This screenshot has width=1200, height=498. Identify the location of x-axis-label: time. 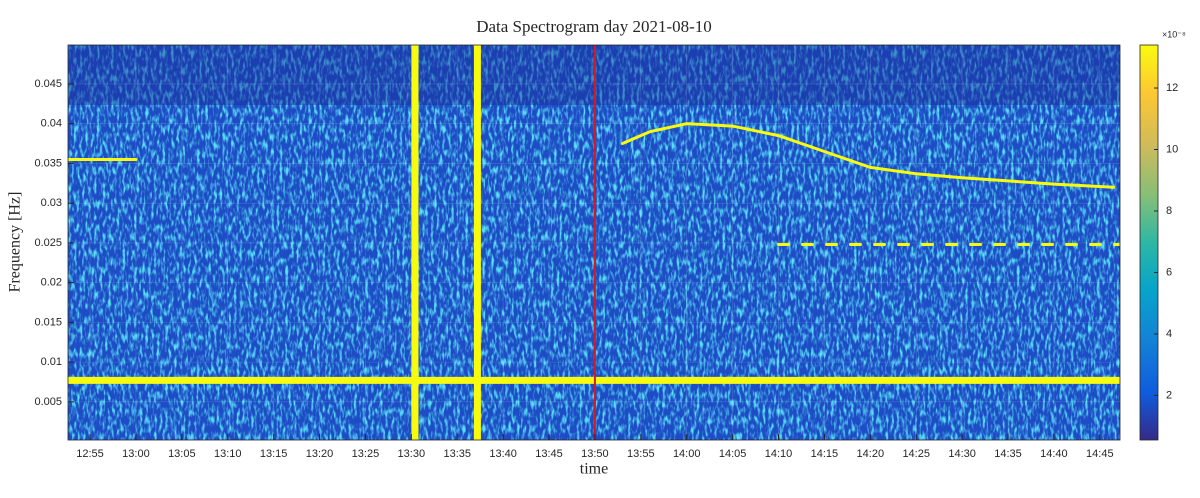
(594, 469).